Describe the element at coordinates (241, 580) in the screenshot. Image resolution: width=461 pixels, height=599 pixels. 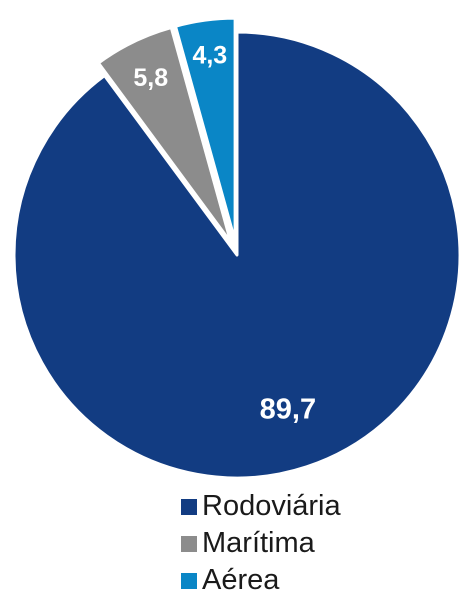
I see `legend-label-aerea: Aérea` at that location.